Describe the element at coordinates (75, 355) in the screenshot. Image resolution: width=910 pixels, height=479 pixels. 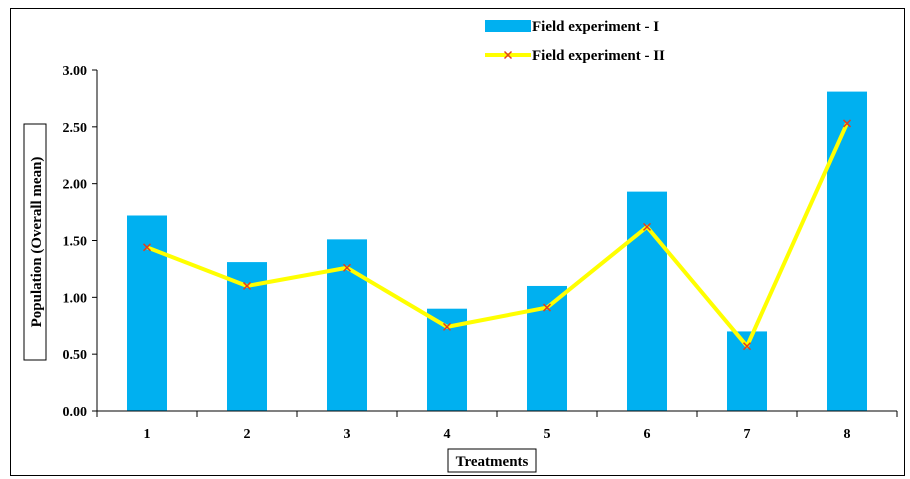
I see `y-tick-label: 0.50` at that location.